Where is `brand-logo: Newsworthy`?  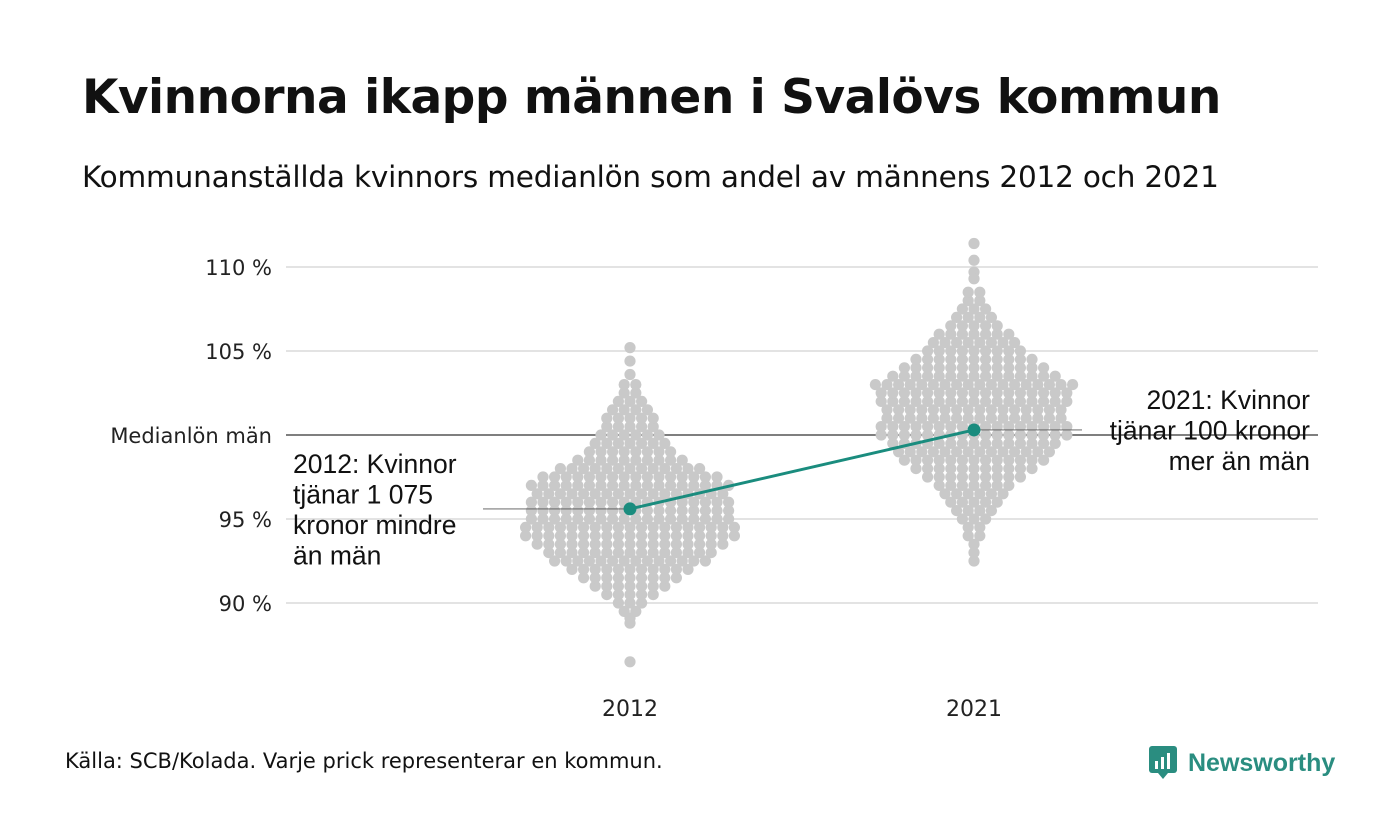 brand-logo: Newsworthy is located at coordinates (1241, 763).